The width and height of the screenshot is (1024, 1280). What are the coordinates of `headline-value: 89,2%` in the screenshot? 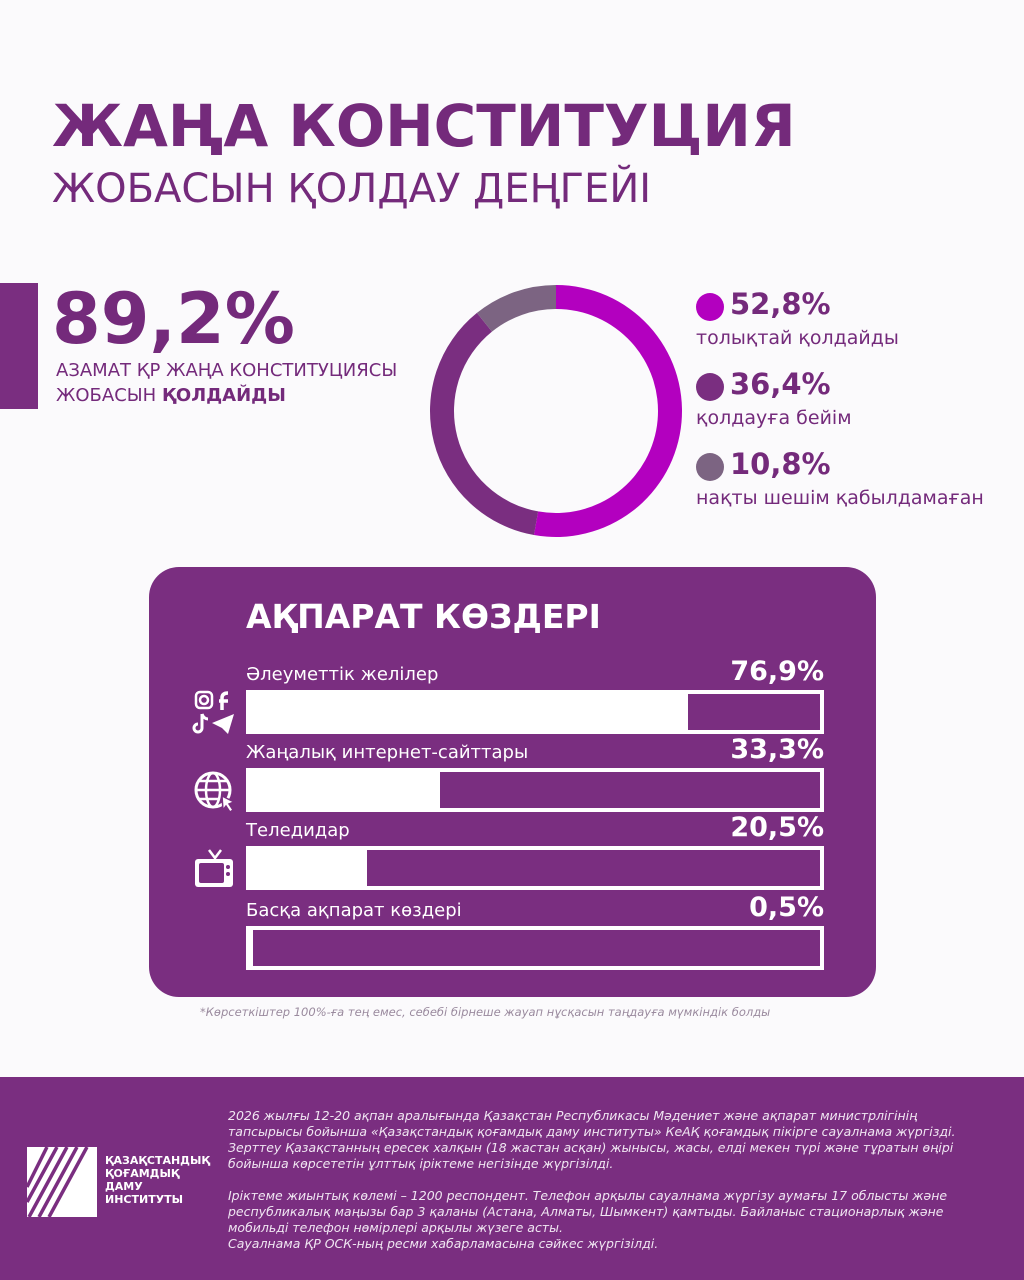 It's located at (173, 319).